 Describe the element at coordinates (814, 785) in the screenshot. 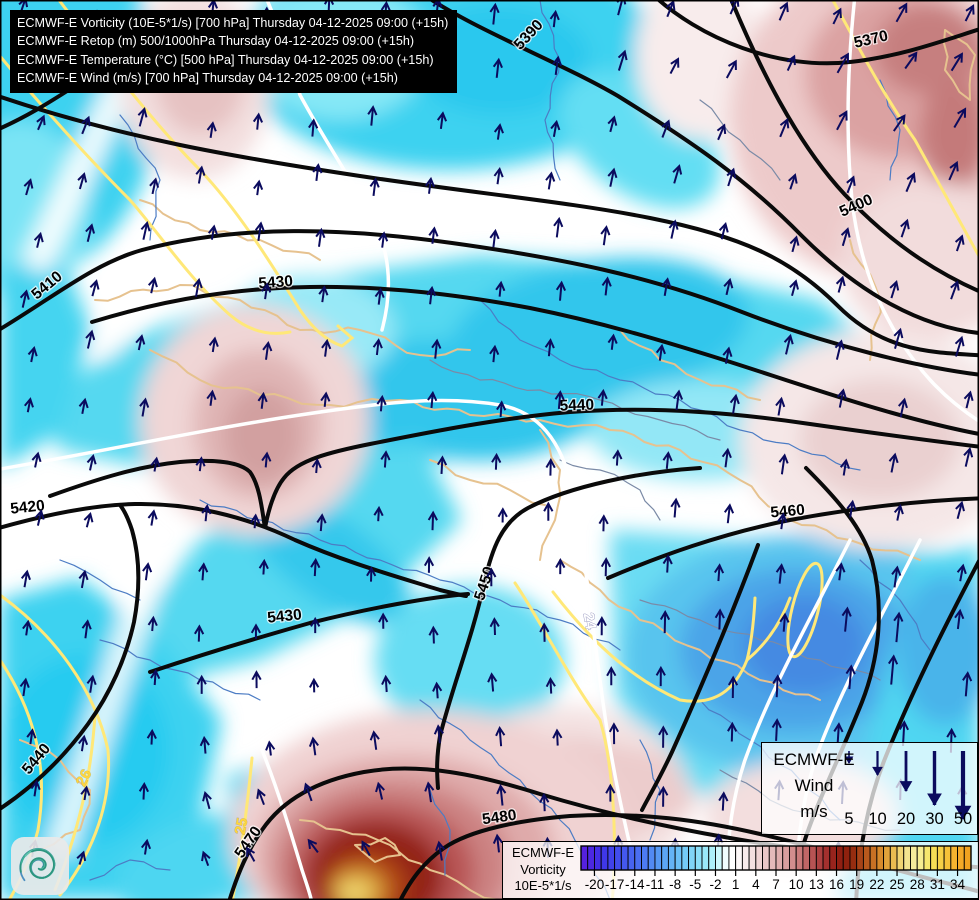

I see `wind-legend-param: Wind` at that location.